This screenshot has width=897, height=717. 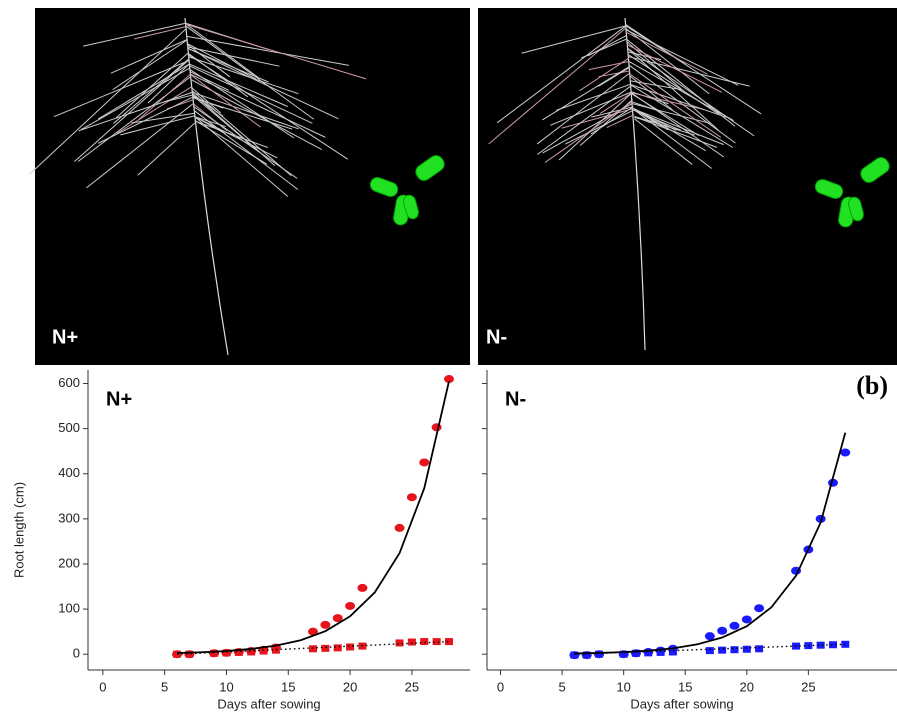 What do you see at coordinates (18, 530) in the screenshot?
I see `y-axis-label: Root length (cm)` at bounding box center [18, 530].